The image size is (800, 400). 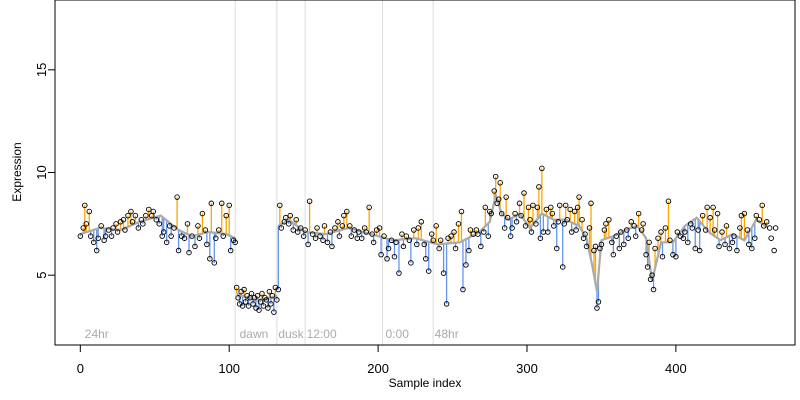 What do you see at coordinates (41, 70) in the screenshot?
I see `y-tick-label: 15` at bounding box center [41, 70].